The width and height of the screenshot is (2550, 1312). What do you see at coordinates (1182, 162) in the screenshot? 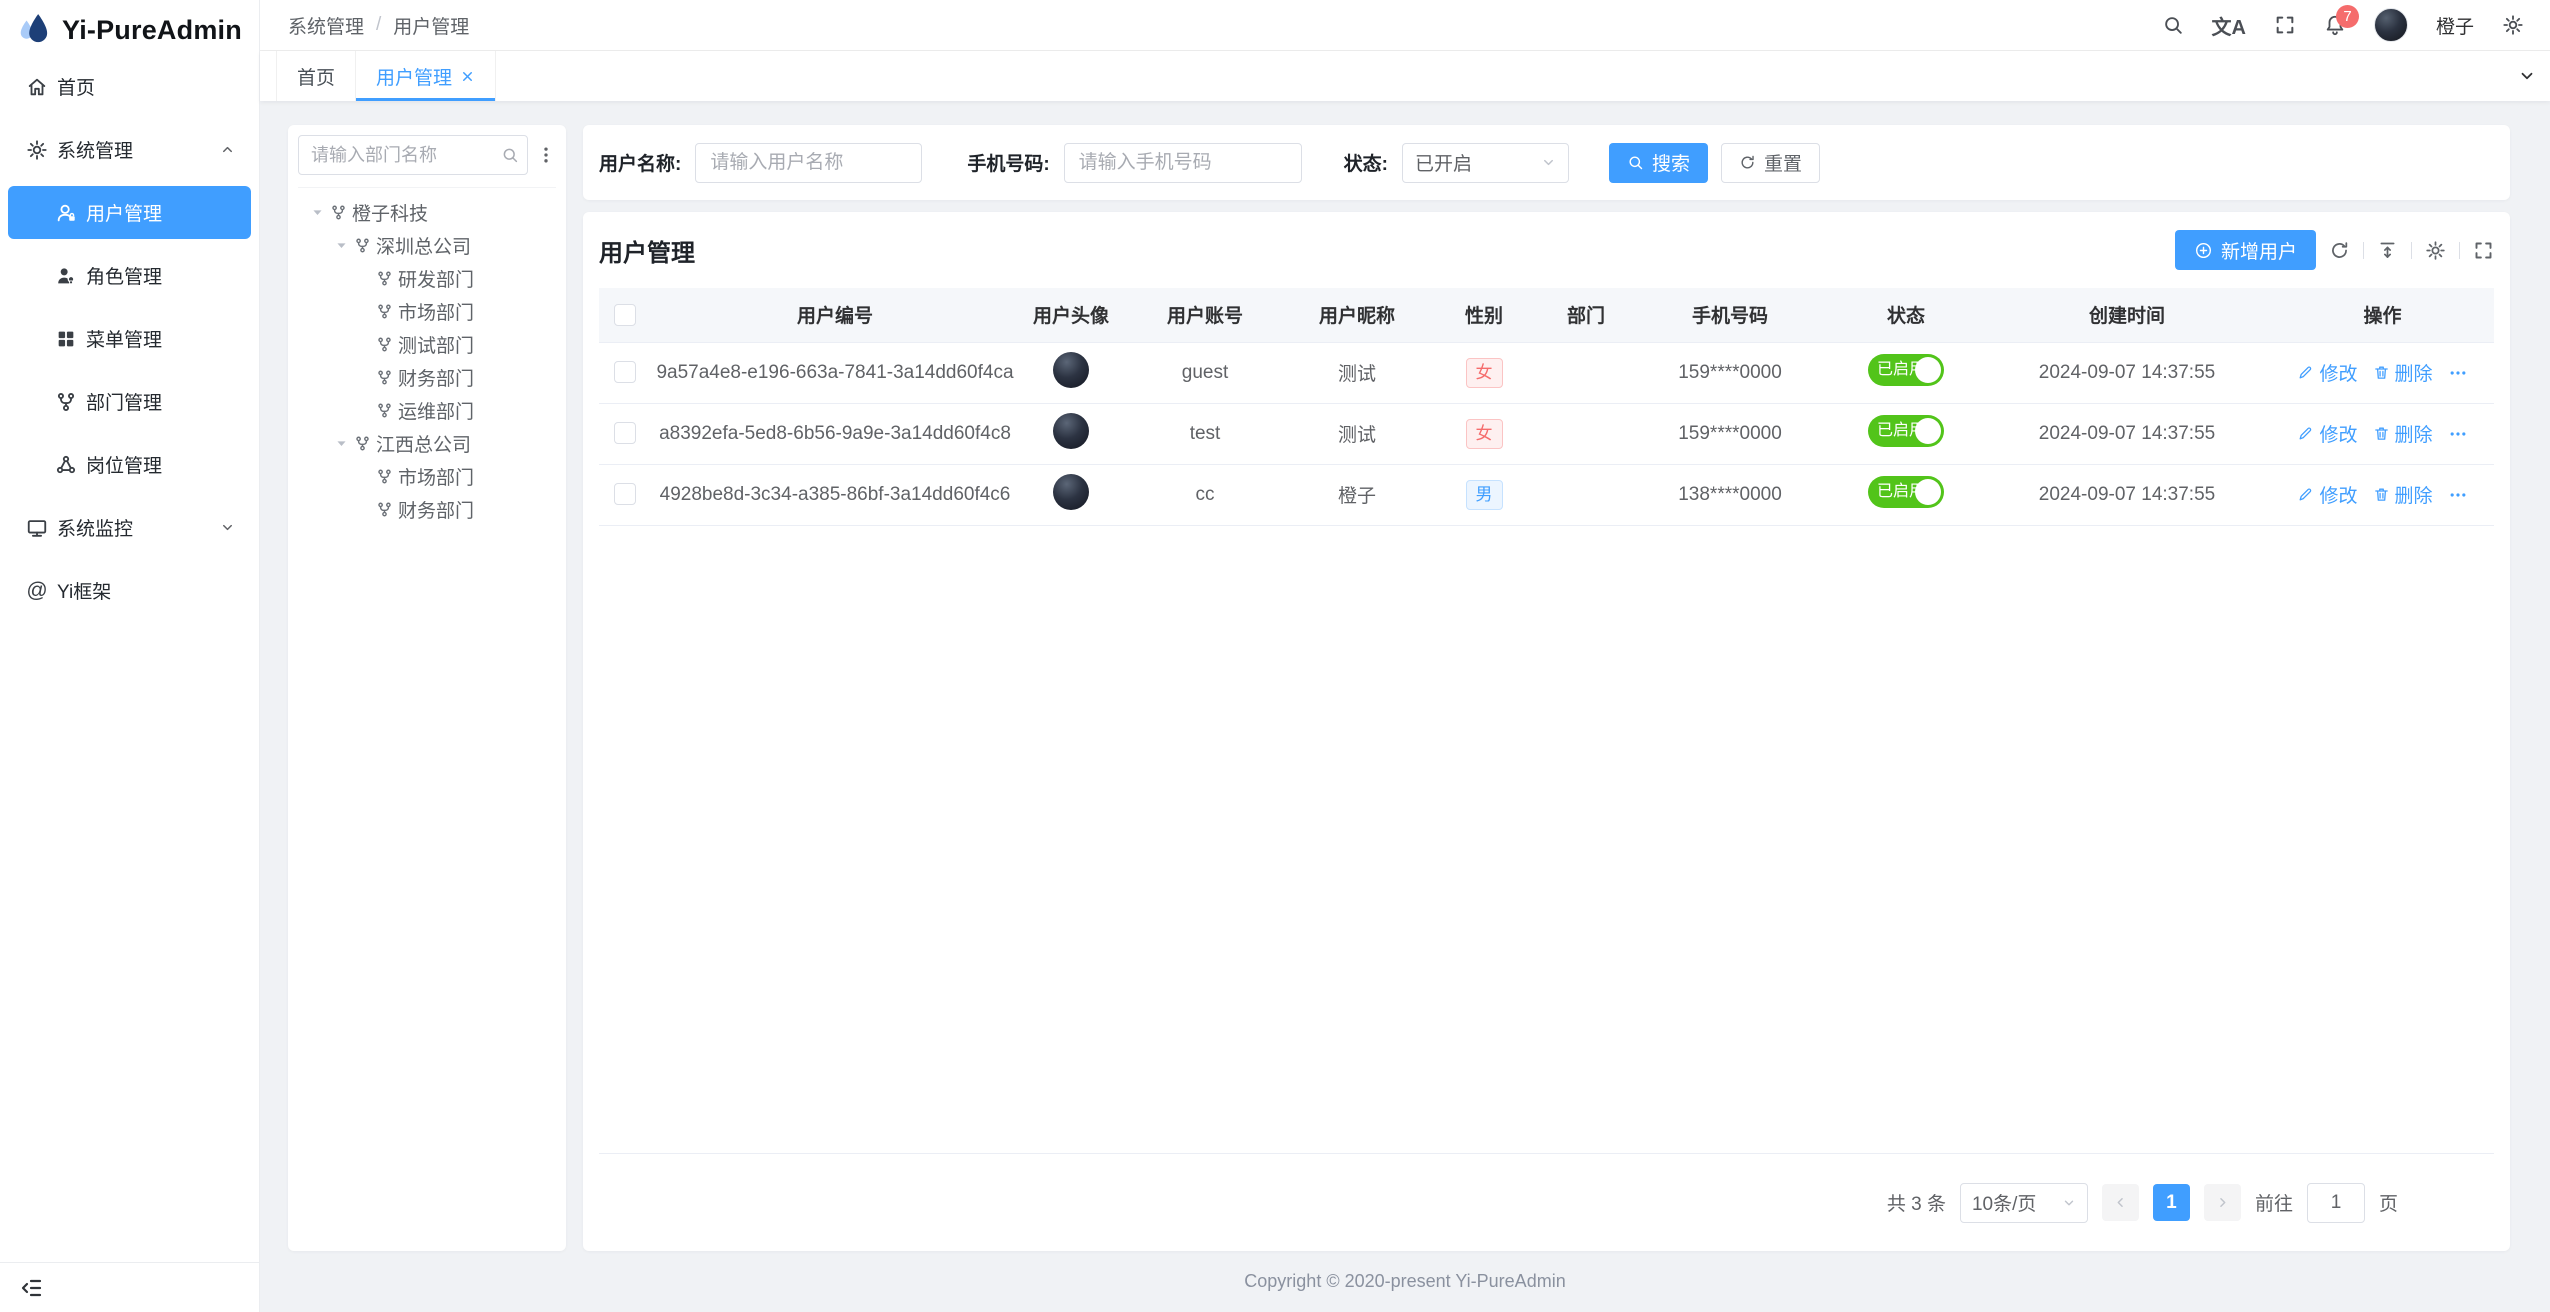
I see `phone-input` at bounding box center [1182, 162].